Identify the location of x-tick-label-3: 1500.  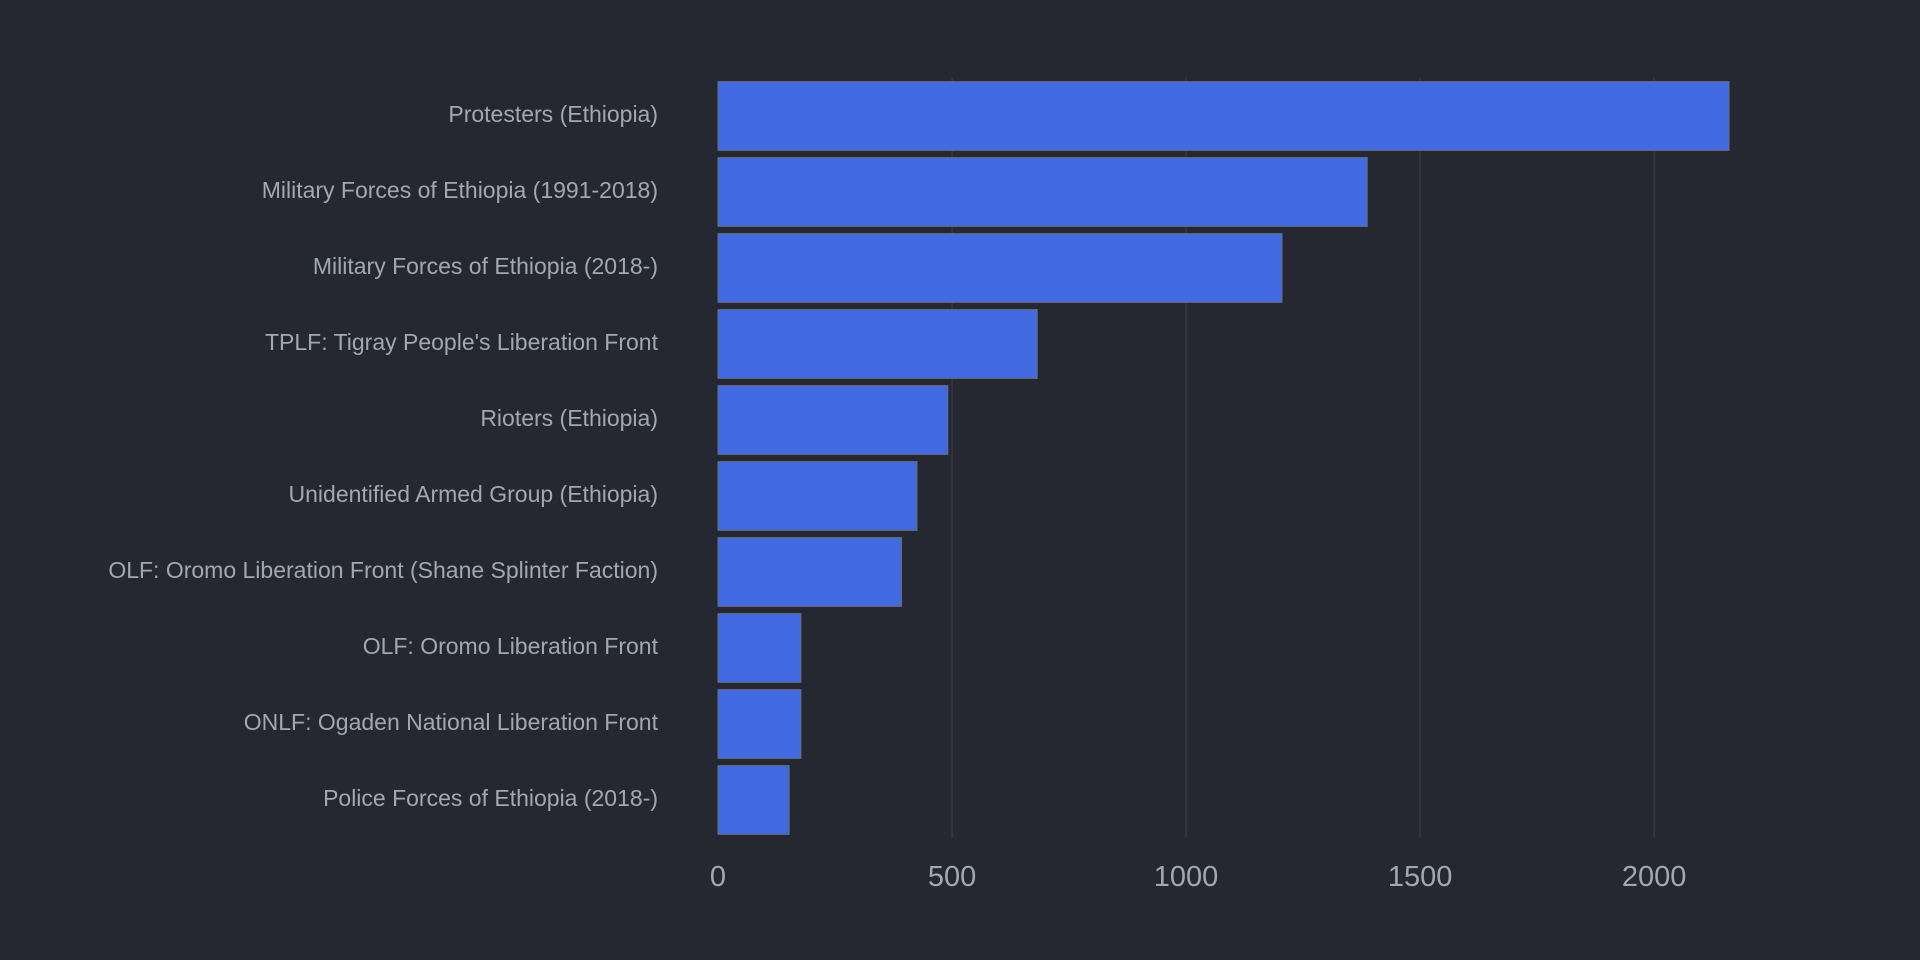
(1420, 877).